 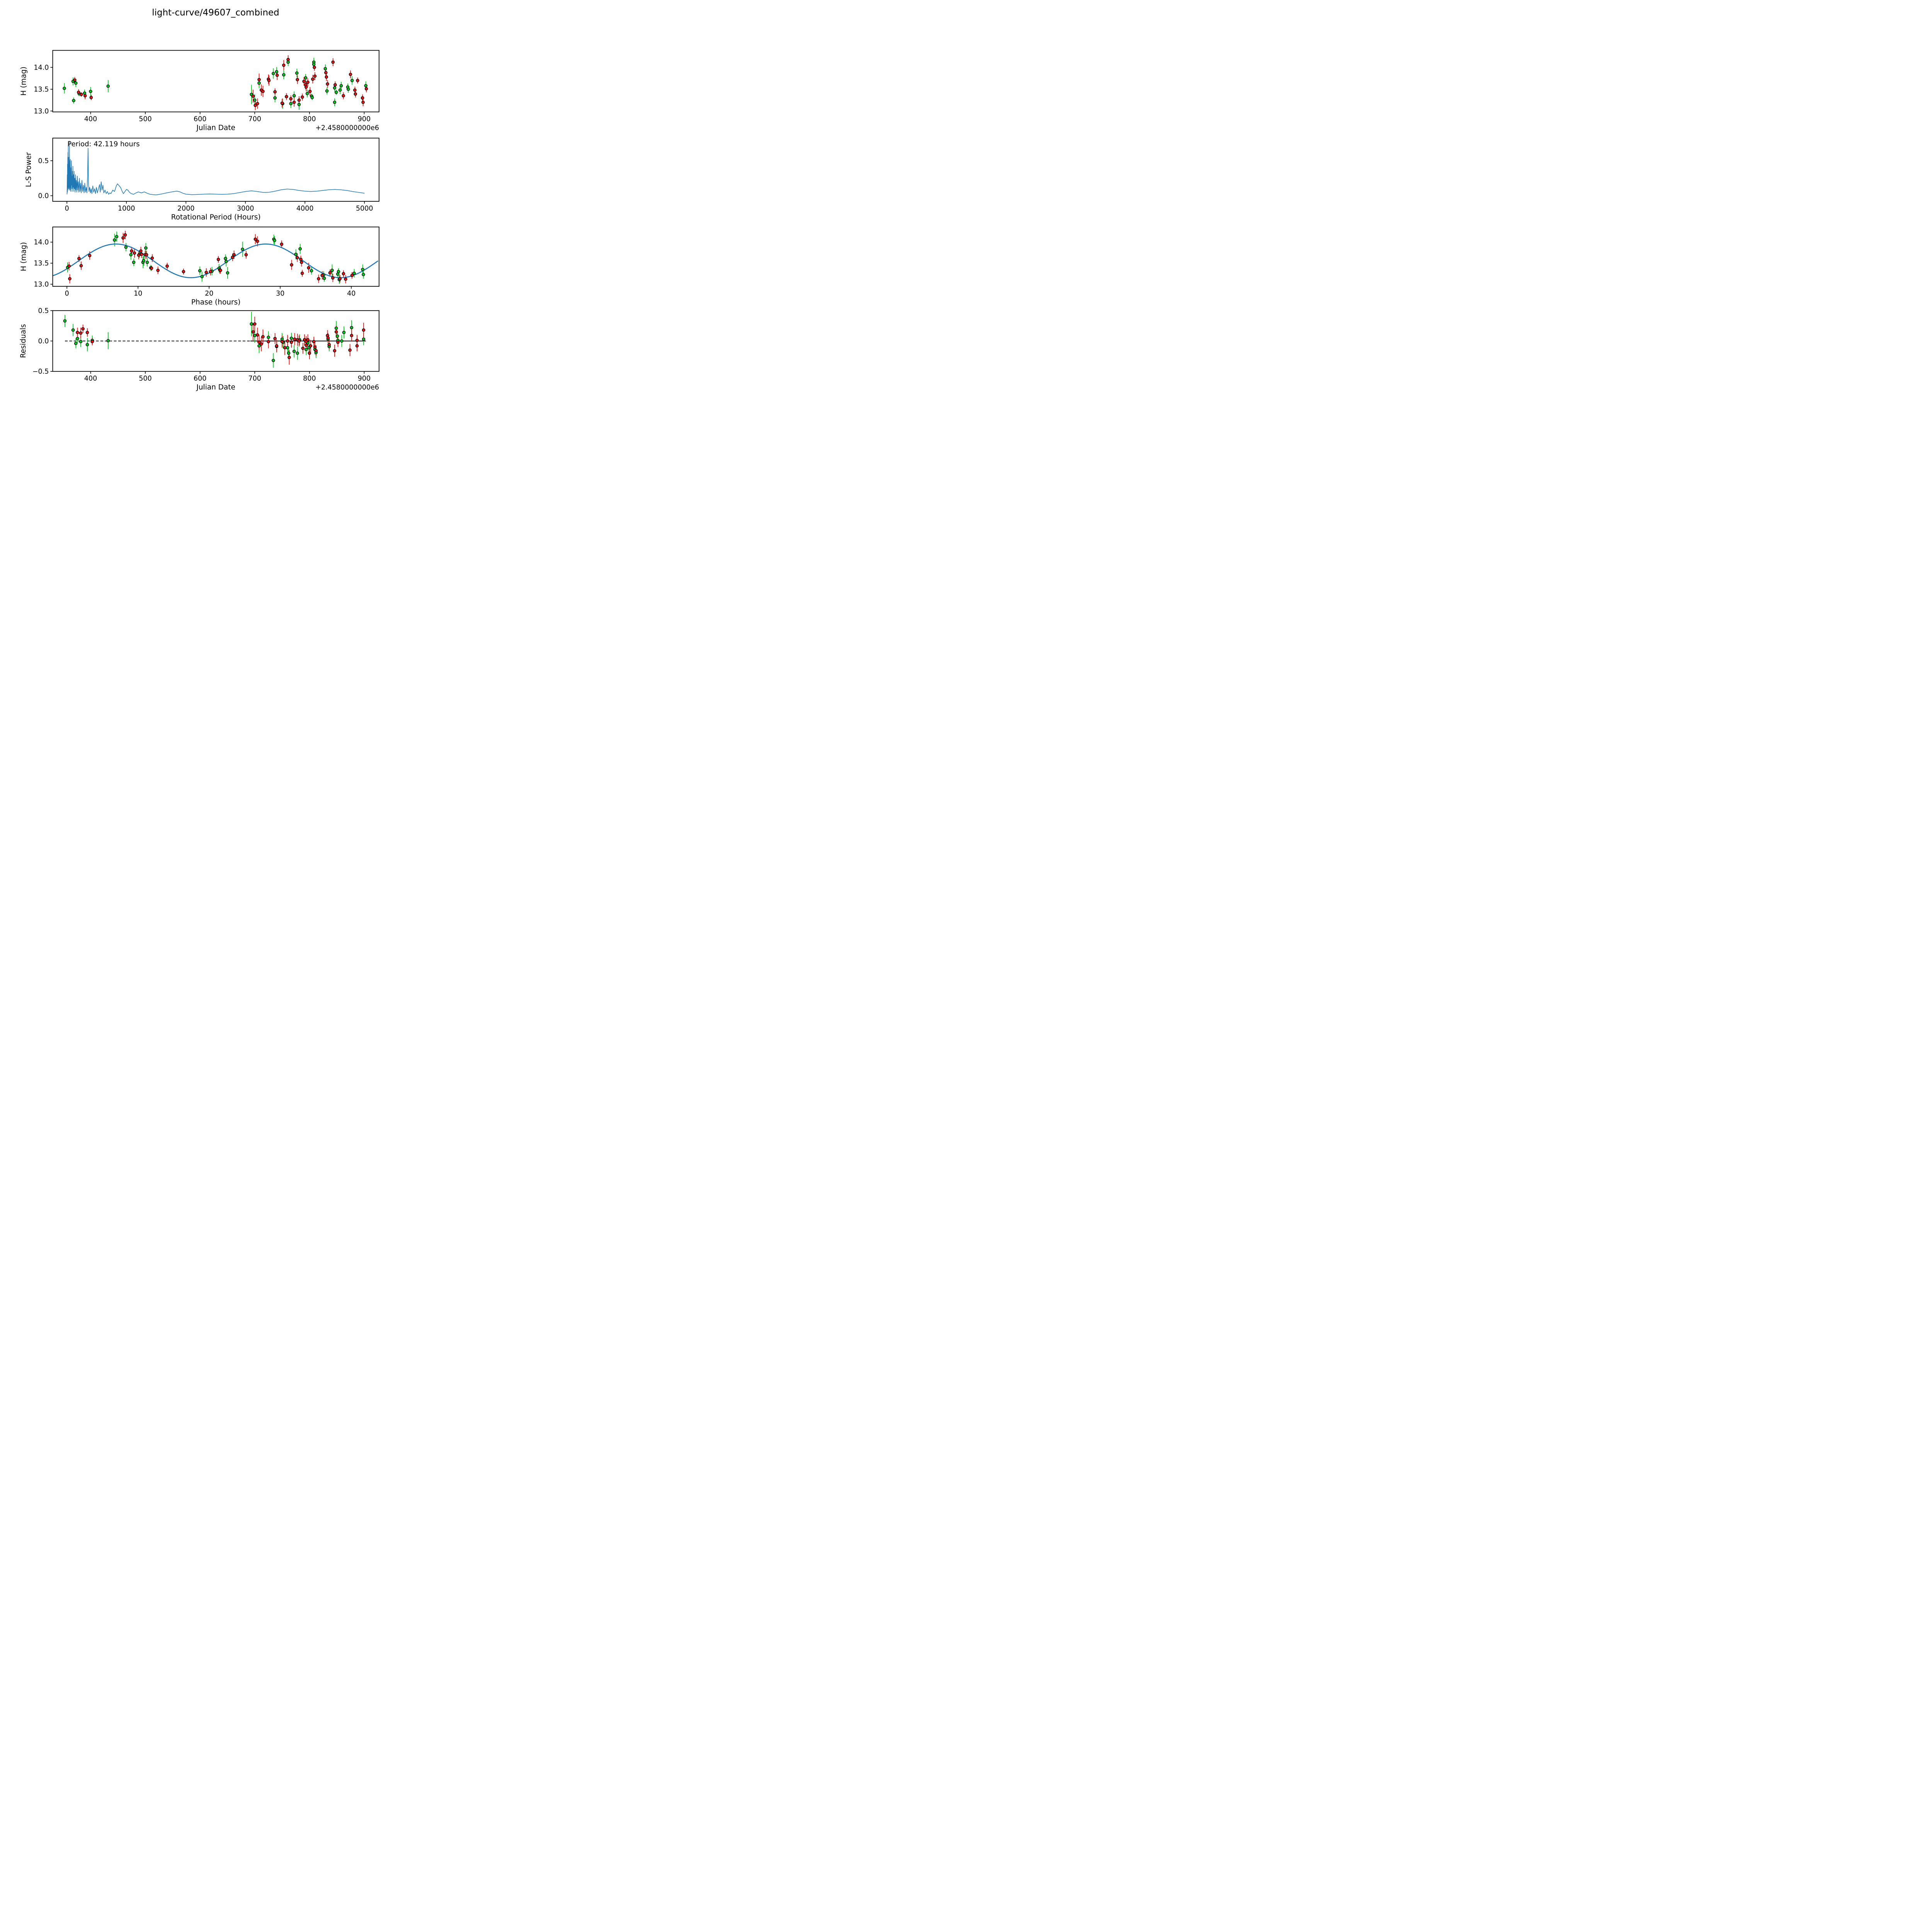 What do you see at coordinates (209, 294) in the screenshot?
I see `x-tick-label: 20` at bounding box center [209, 294].